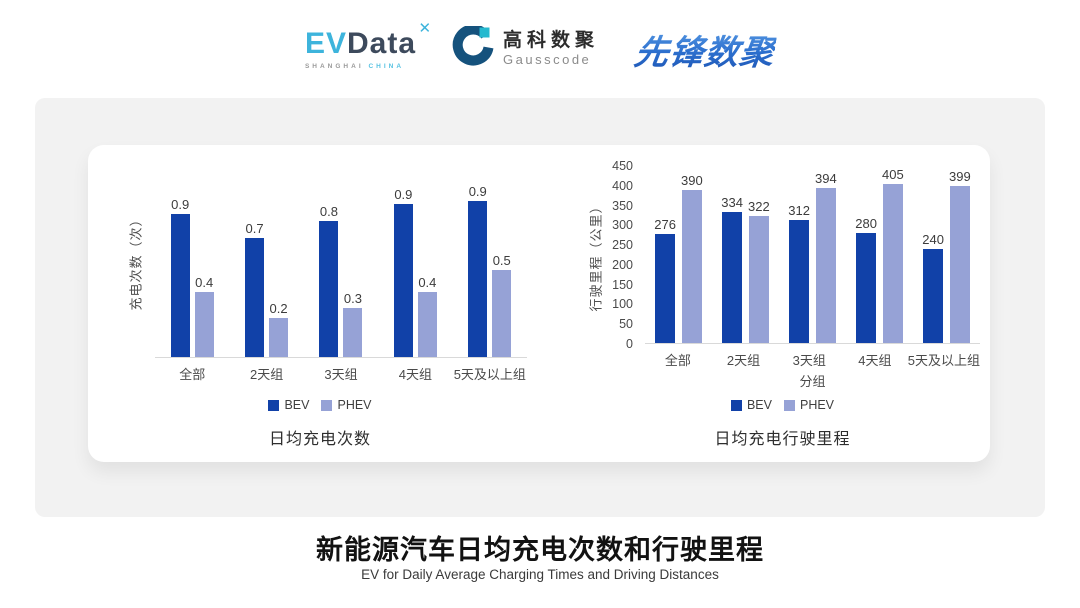  Describe the element at coordinates (629, 343) in the screenshot. I see `y-tick-label: 0` at that location.